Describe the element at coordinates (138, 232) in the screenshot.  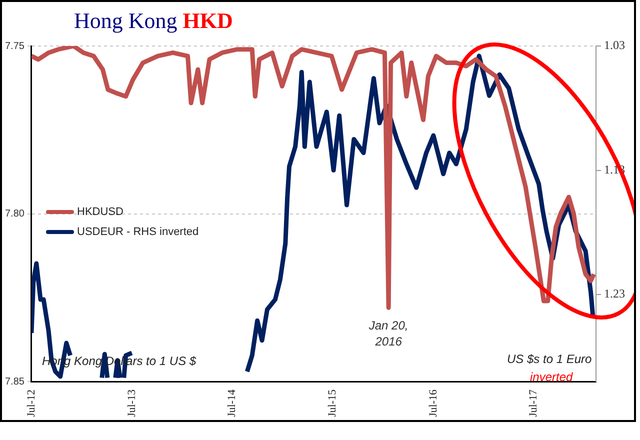
I see `legend-label: USDEUR - RHS inverted` at that location.